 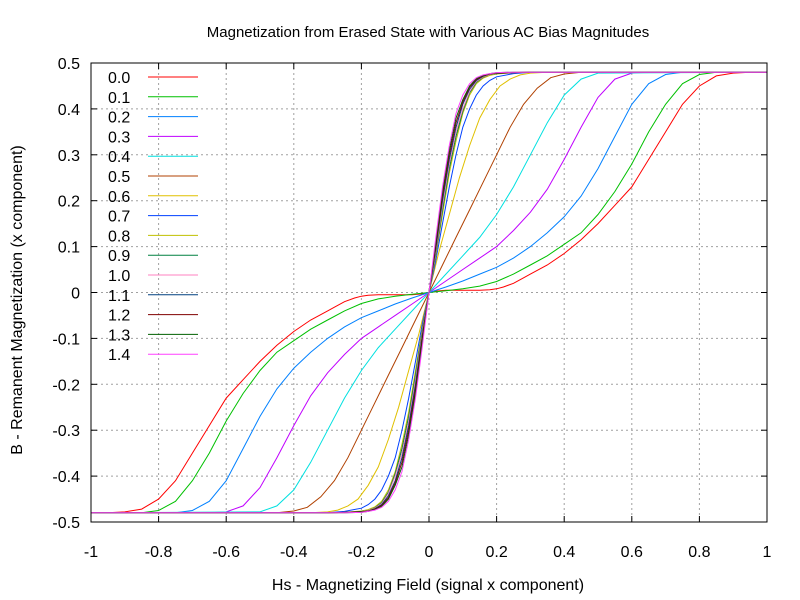 I want to click on y-tick-label: 0.3, so click(x=69, y=156).